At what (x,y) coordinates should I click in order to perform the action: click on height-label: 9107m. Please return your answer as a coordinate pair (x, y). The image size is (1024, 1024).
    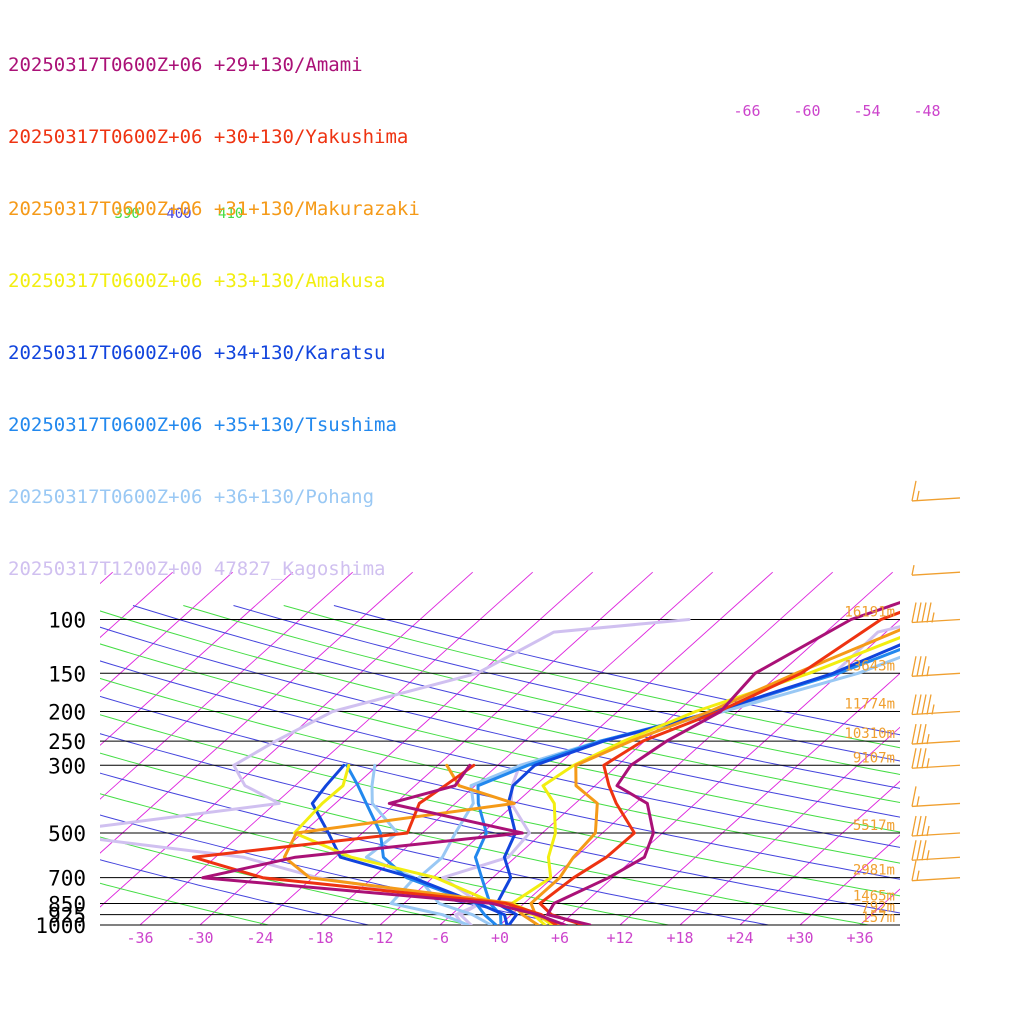
    Looking at the image, I should click on (874, 758).